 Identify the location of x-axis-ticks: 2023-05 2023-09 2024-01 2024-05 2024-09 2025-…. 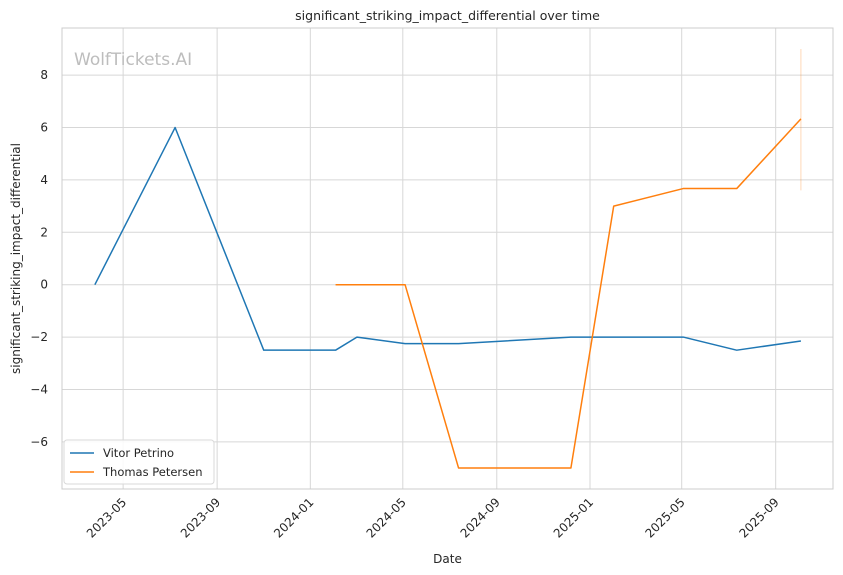
(433, 517).